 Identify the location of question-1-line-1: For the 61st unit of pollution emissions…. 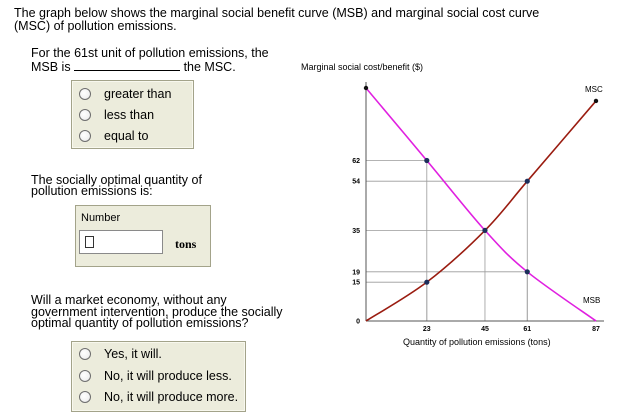
(150, 53).